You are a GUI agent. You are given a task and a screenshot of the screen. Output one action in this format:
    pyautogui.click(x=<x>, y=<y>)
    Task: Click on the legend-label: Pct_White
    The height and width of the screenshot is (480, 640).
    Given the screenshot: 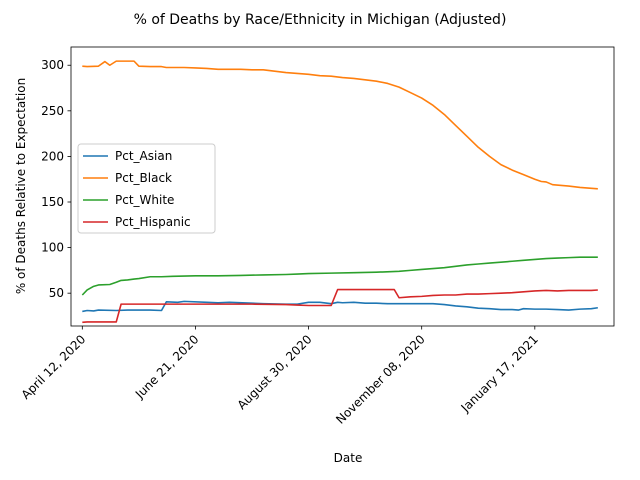 What is the action you would take?
    pyautogui.click(x=144, y=200)
    